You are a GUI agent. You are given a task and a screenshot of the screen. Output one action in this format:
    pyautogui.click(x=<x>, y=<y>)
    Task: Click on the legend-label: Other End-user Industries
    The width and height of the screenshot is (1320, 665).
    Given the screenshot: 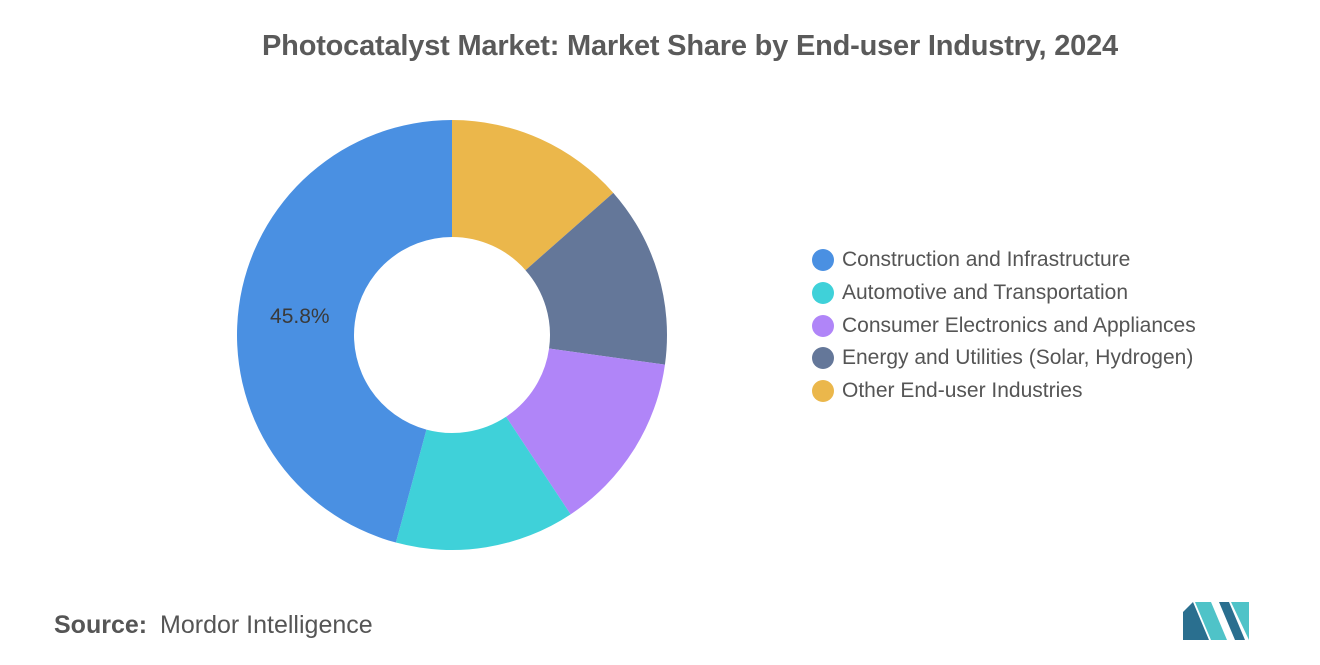 What is the action you would take?
    pyautogui.click(x=962, y=391)
    